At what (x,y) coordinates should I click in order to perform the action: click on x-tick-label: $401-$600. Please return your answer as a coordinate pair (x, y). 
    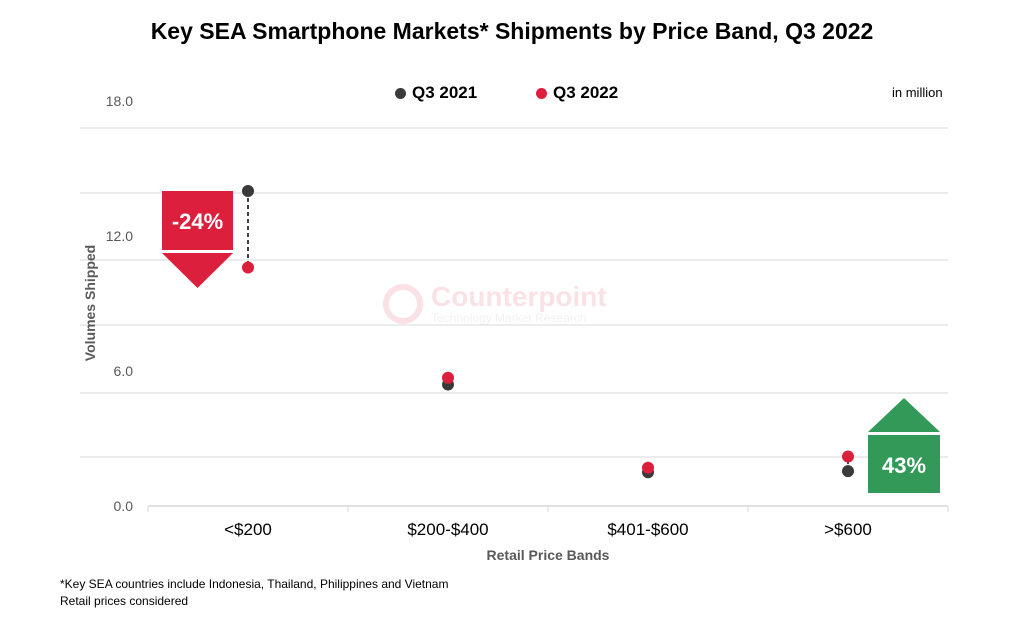
    Looking at the image, I should click on (647, 529).